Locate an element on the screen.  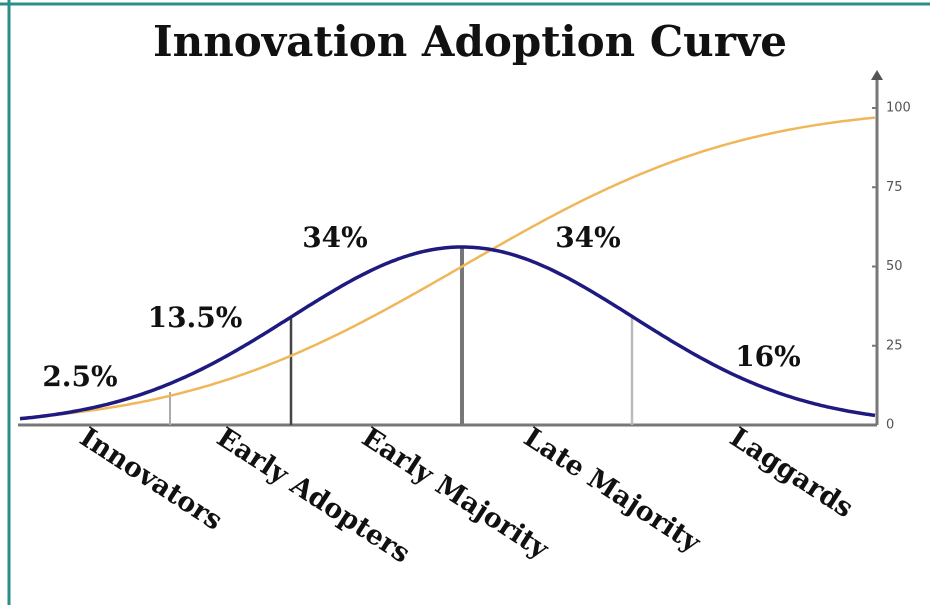
y2-tick-label: 50 is located at coordinates (894, 266).